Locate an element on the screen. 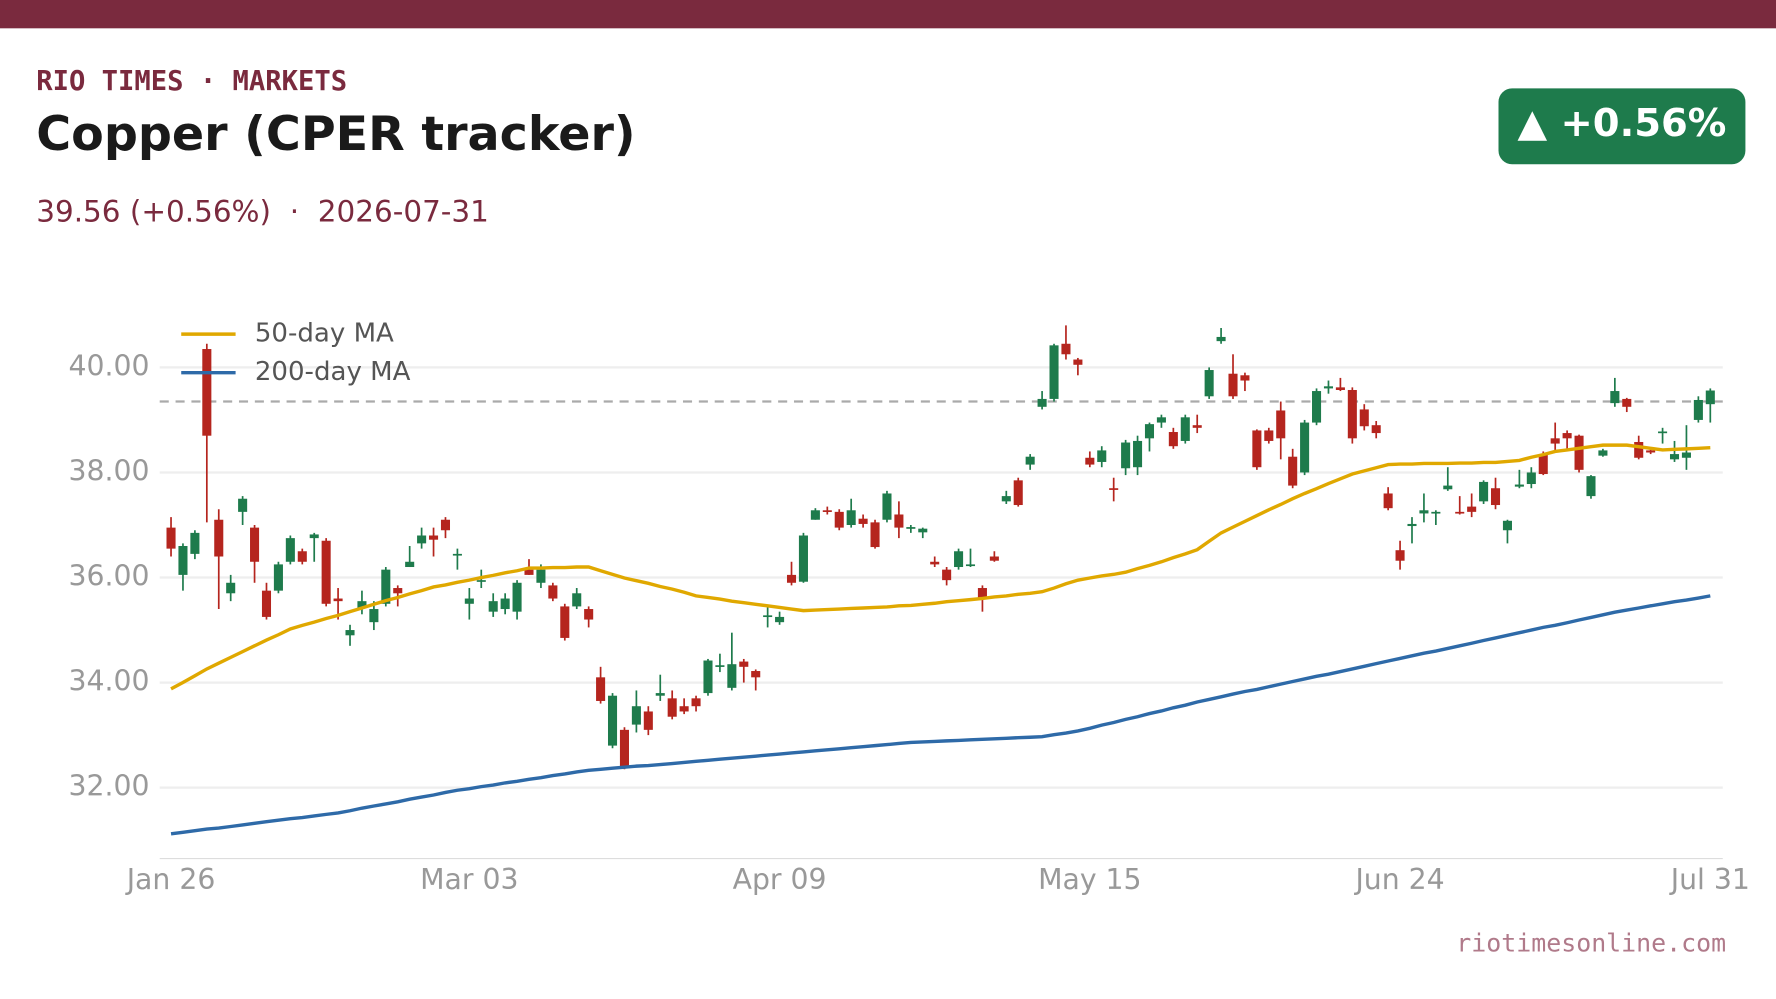 The image size is (1776, 999). x-tick-label: Apr 09 is located at coordinates (780, 879).